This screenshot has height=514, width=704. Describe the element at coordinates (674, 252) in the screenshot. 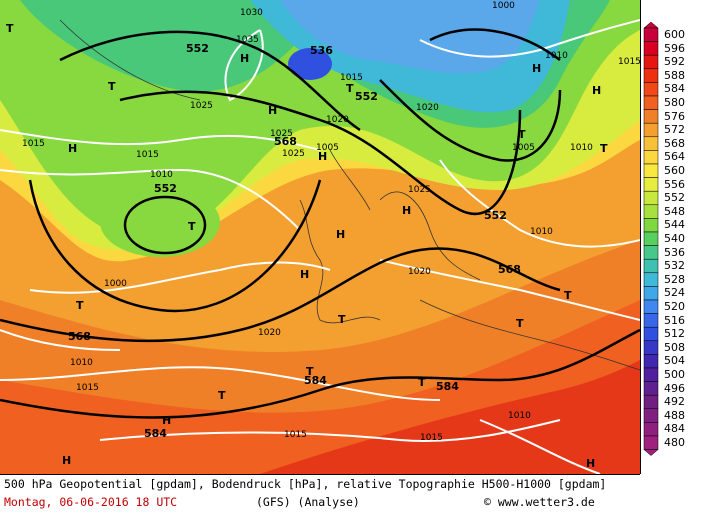

I see `legend-value: 536` at that location.